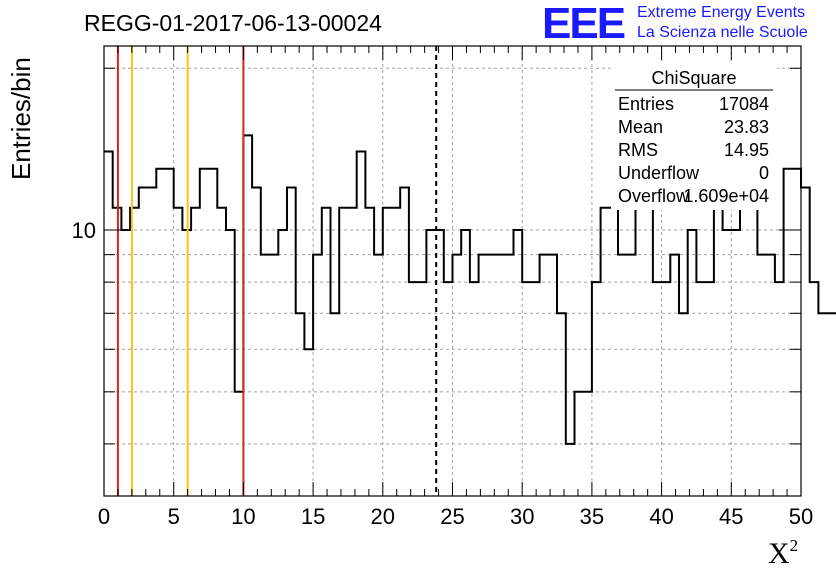  I want to click on stats-box-background, so click(694, 137).